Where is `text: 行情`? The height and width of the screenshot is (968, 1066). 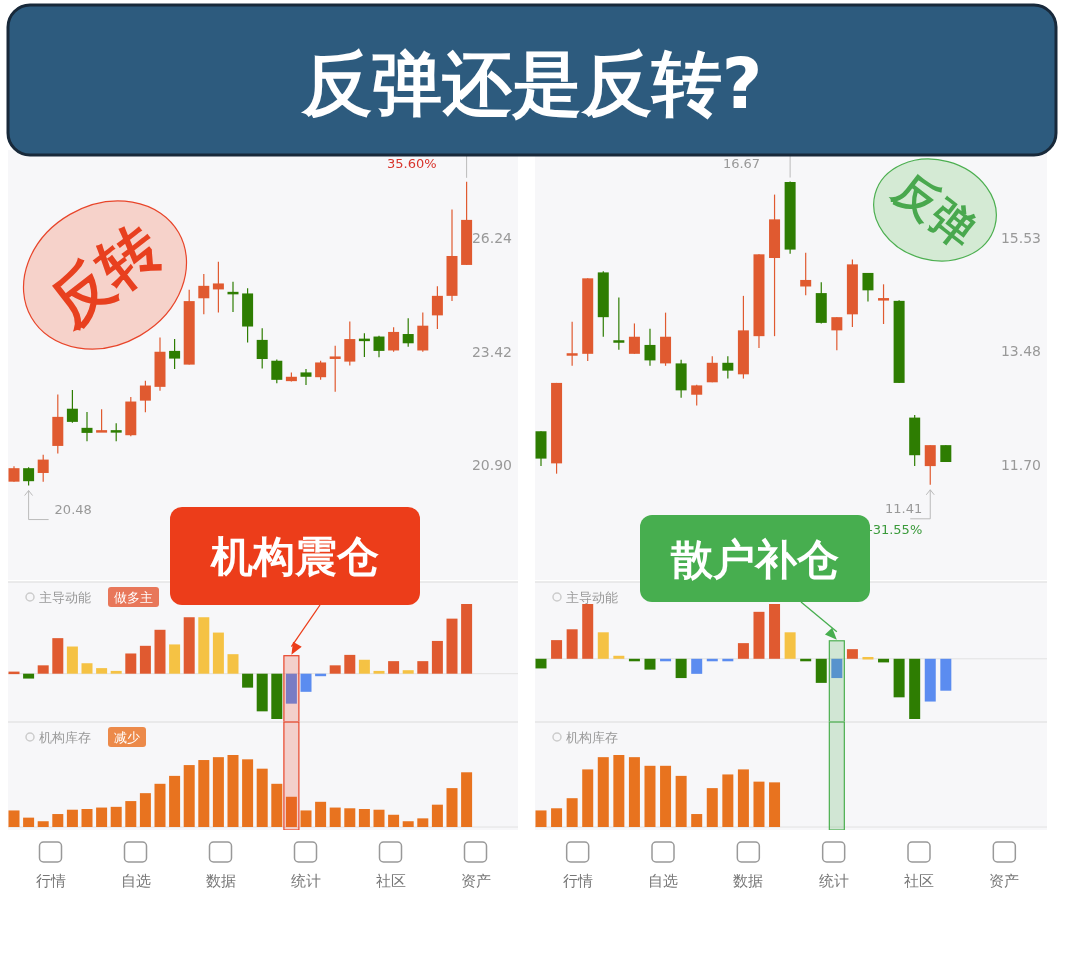
text: 行情 is located at coordinates (577, 881).